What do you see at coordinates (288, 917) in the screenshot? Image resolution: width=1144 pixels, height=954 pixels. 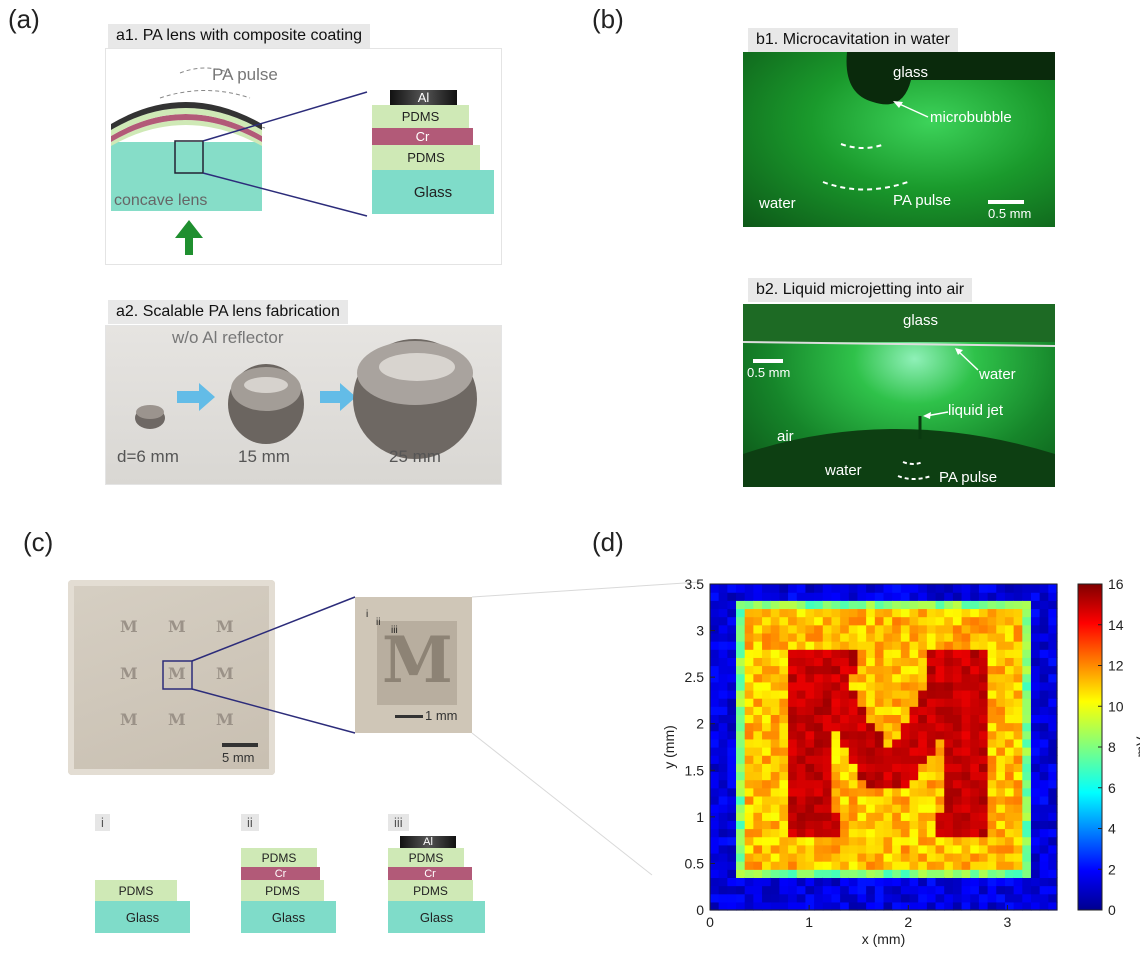 I see `c-ii-glass: Glass` at bounding box center [288, 917].